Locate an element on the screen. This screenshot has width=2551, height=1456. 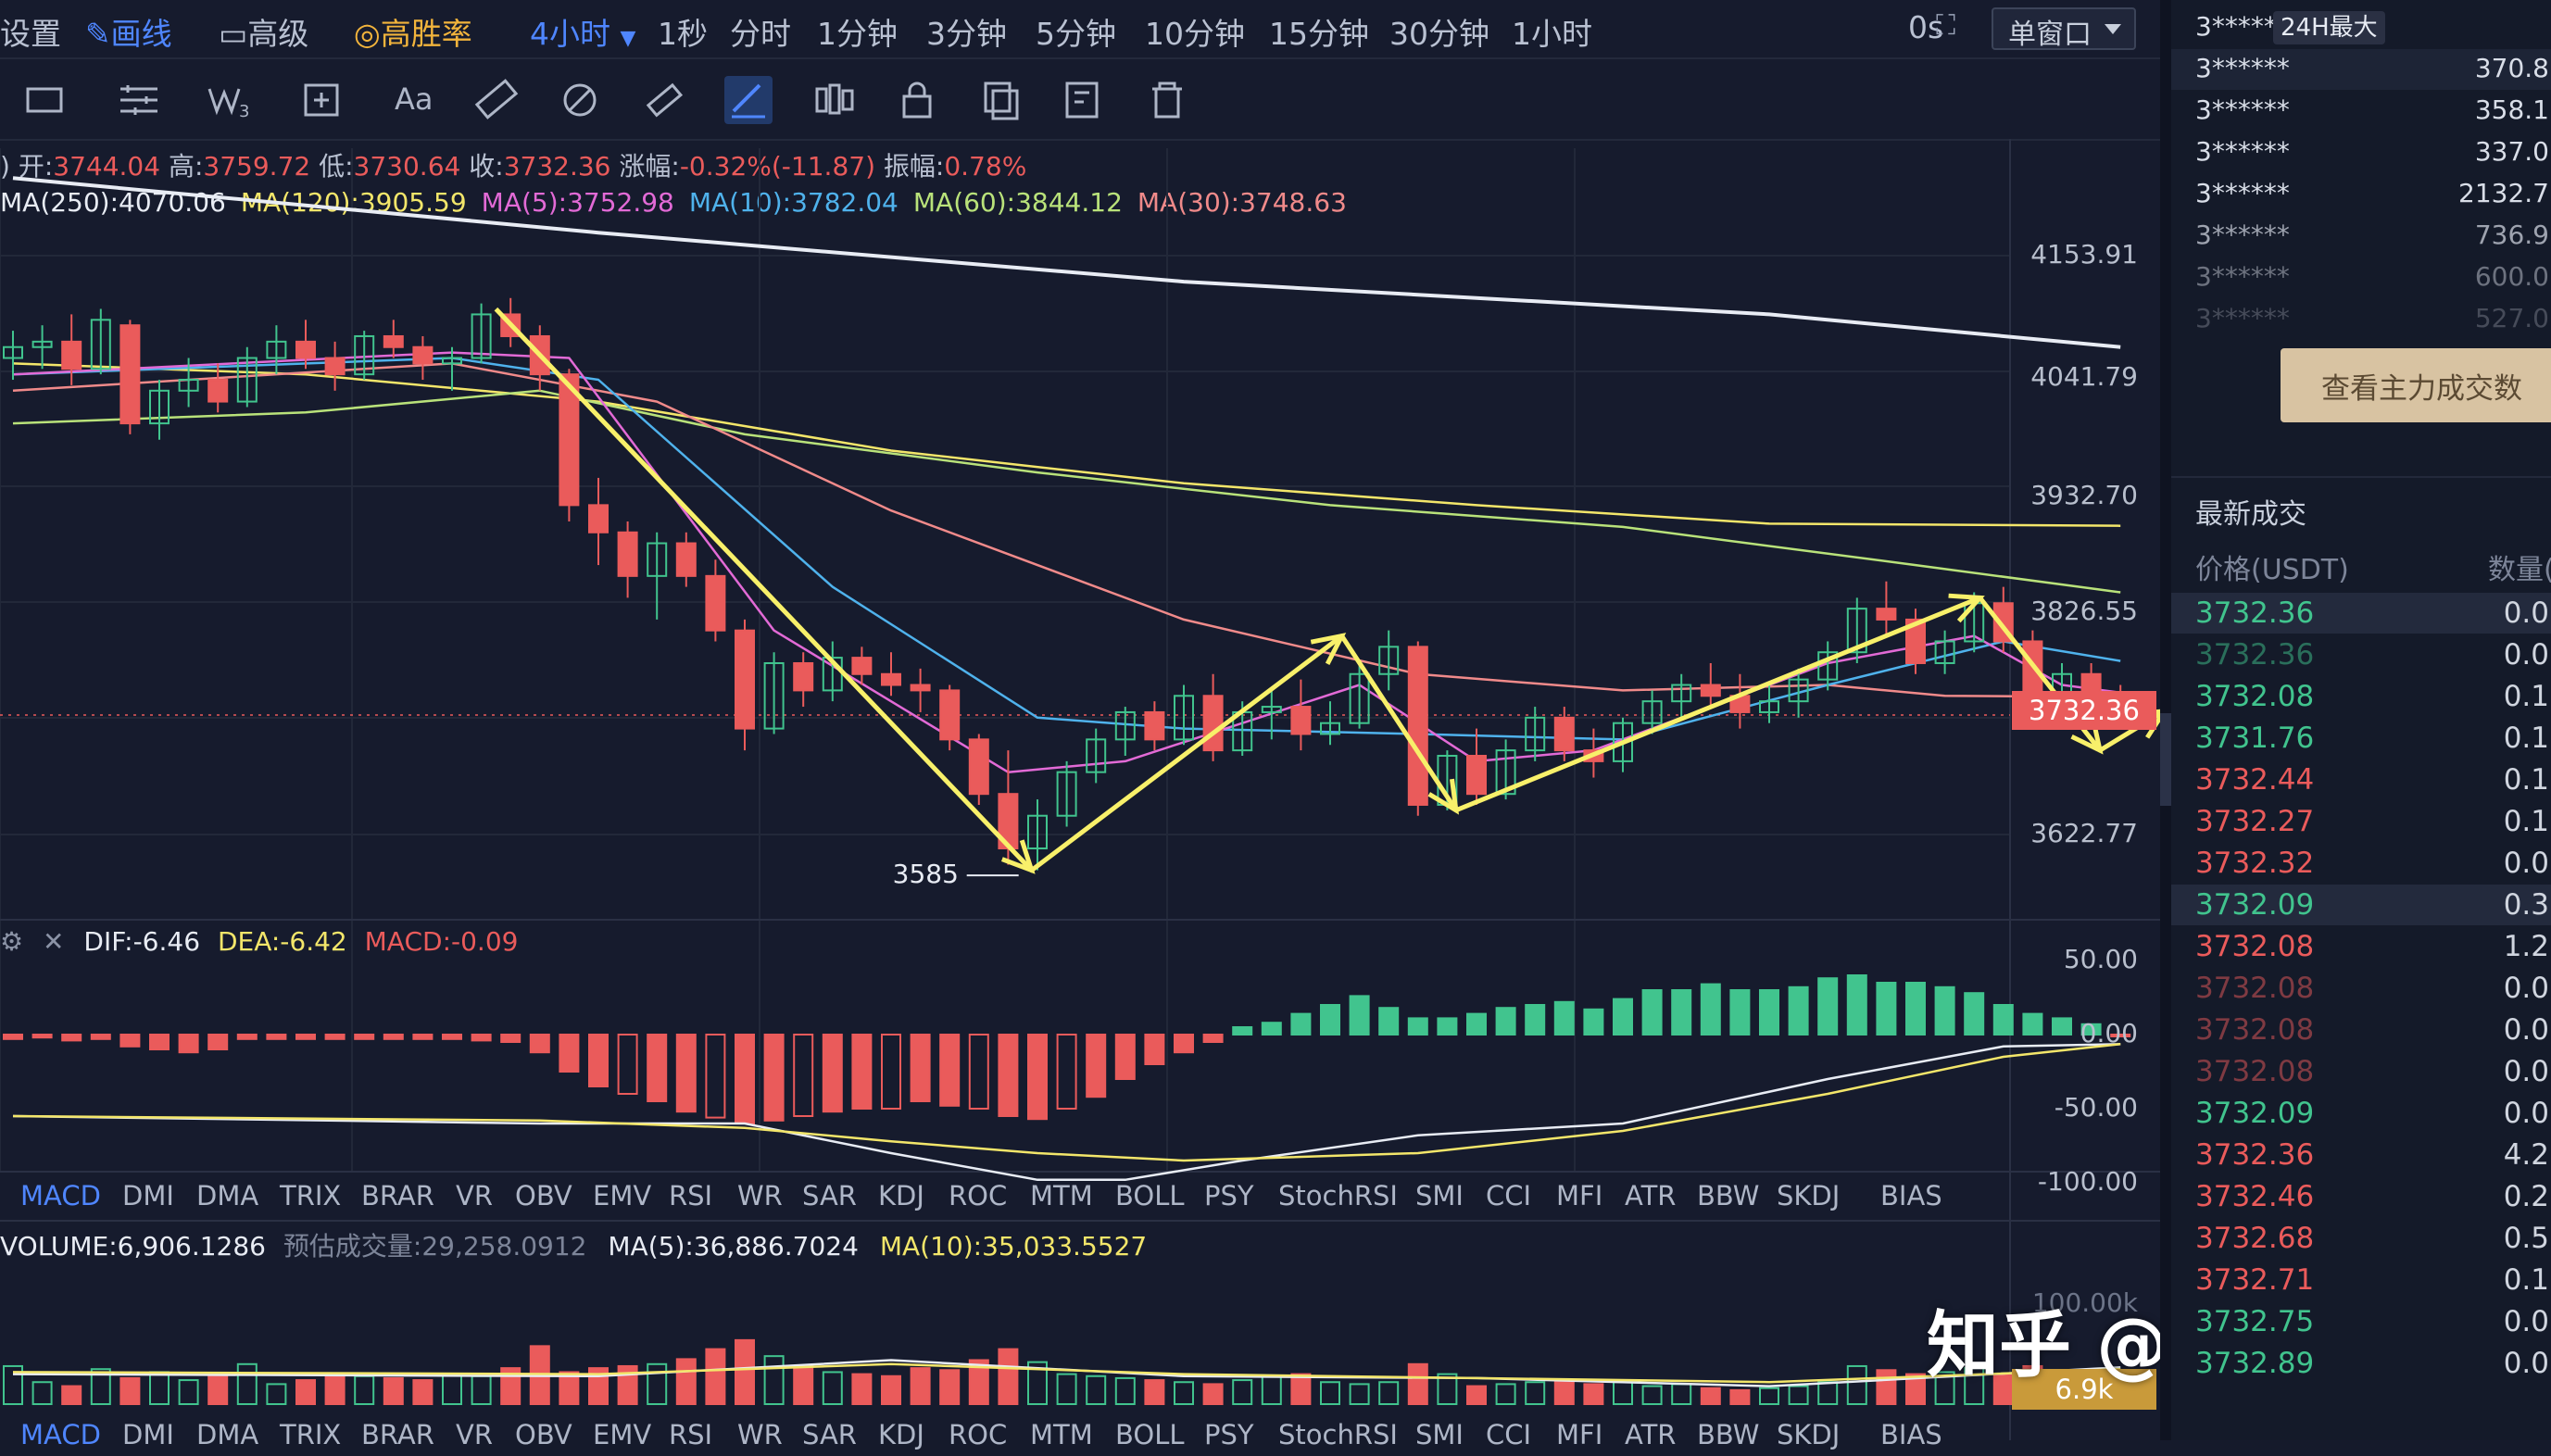
lock-tool-icon is located at coordinates (917, 100).